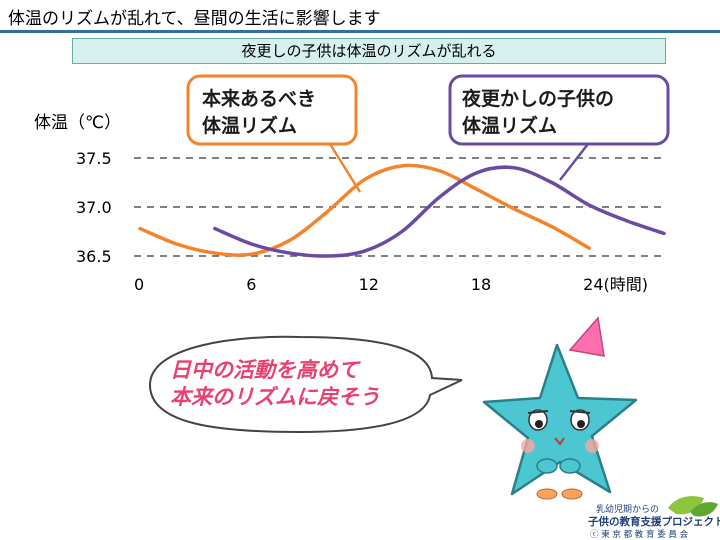 This screenshot has width=720, height=540. What do you see at coordinates (639, 534) in the screenshot?
I see `logo-line3: ⓒ 東 京 都 教 育 委 員 会` at bounding box center [639, 534].